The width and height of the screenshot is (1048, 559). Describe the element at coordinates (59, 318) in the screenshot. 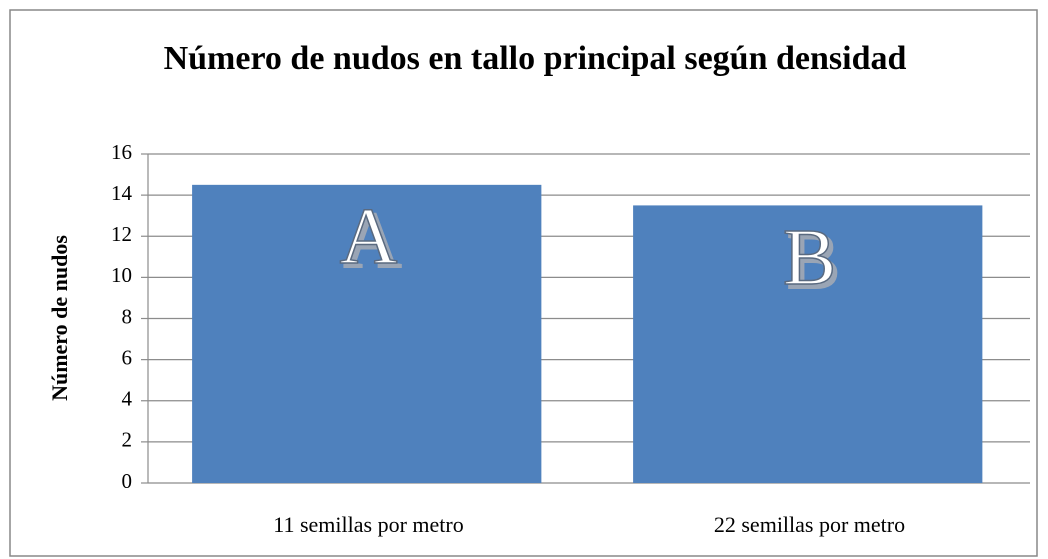

I see `y-axis-label: Número de nudos` at that location.